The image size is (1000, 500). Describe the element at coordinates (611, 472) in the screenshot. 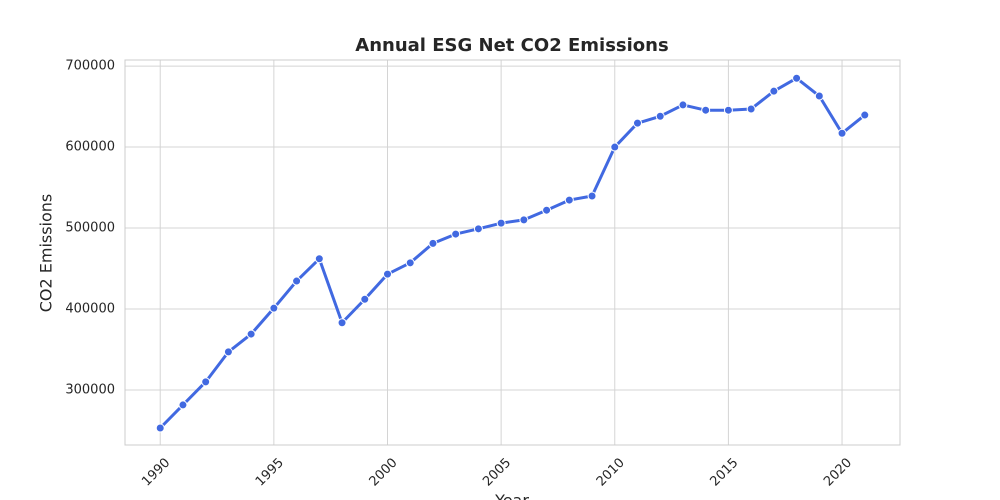

I see `x-tick-label: 2010` at that location.